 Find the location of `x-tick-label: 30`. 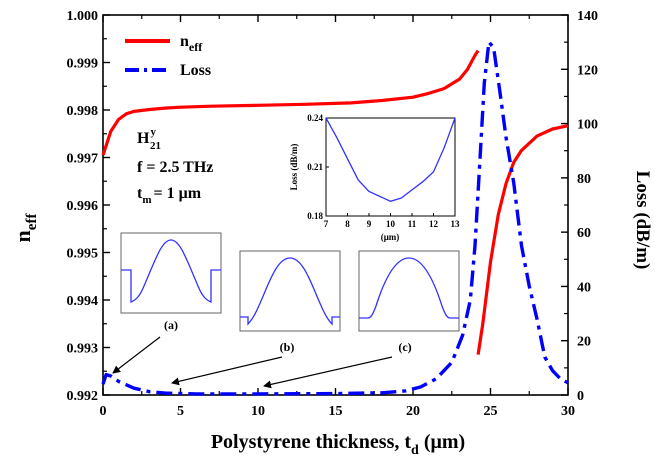

x-tick-label: 30 is located at coordinates (568, 411).